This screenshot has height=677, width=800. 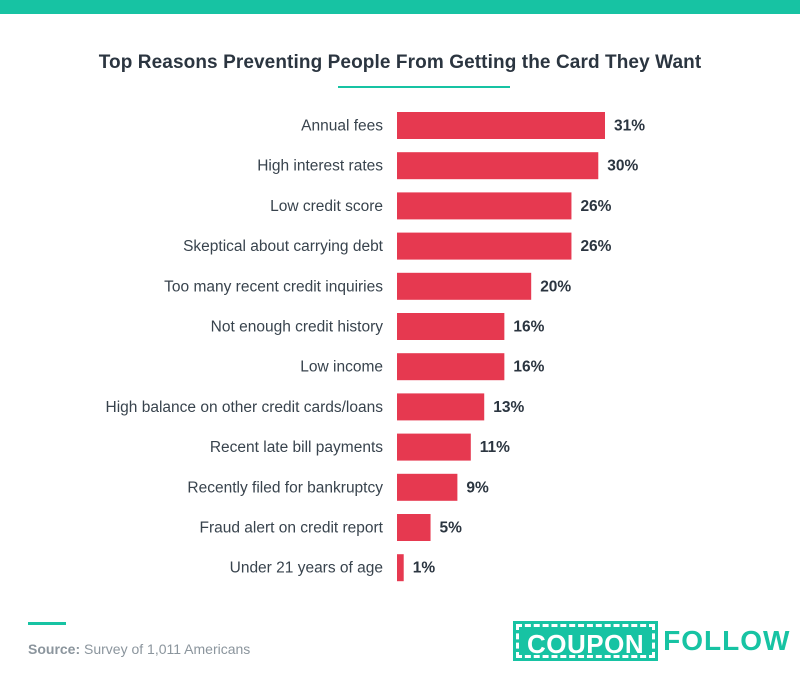 I want to click on top-accent-bar, so click(x=400, y=7).